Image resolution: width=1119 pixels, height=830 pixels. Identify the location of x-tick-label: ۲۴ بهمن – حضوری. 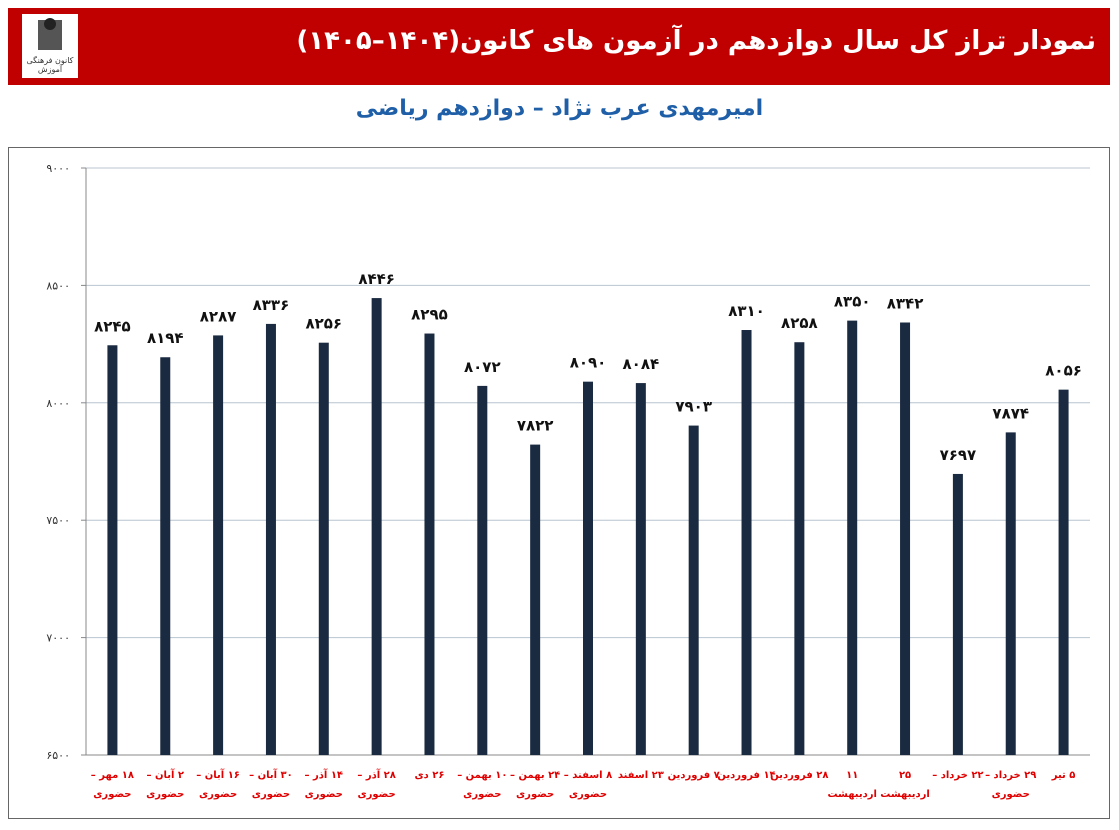
(535, 785).